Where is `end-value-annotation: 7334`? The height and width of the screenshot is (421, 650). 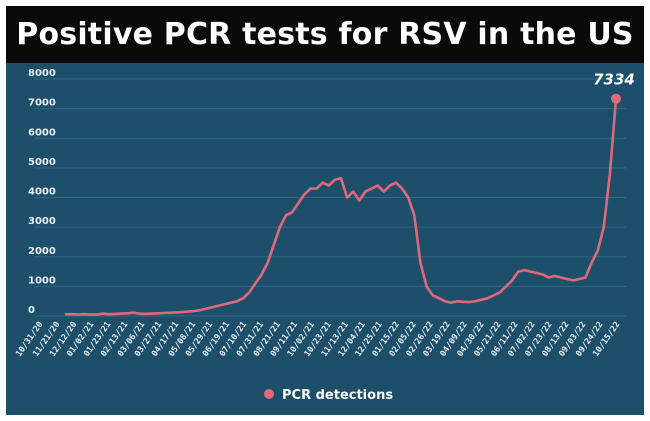 end-value-annotation: 7334 is located at coordinates (614, 80).